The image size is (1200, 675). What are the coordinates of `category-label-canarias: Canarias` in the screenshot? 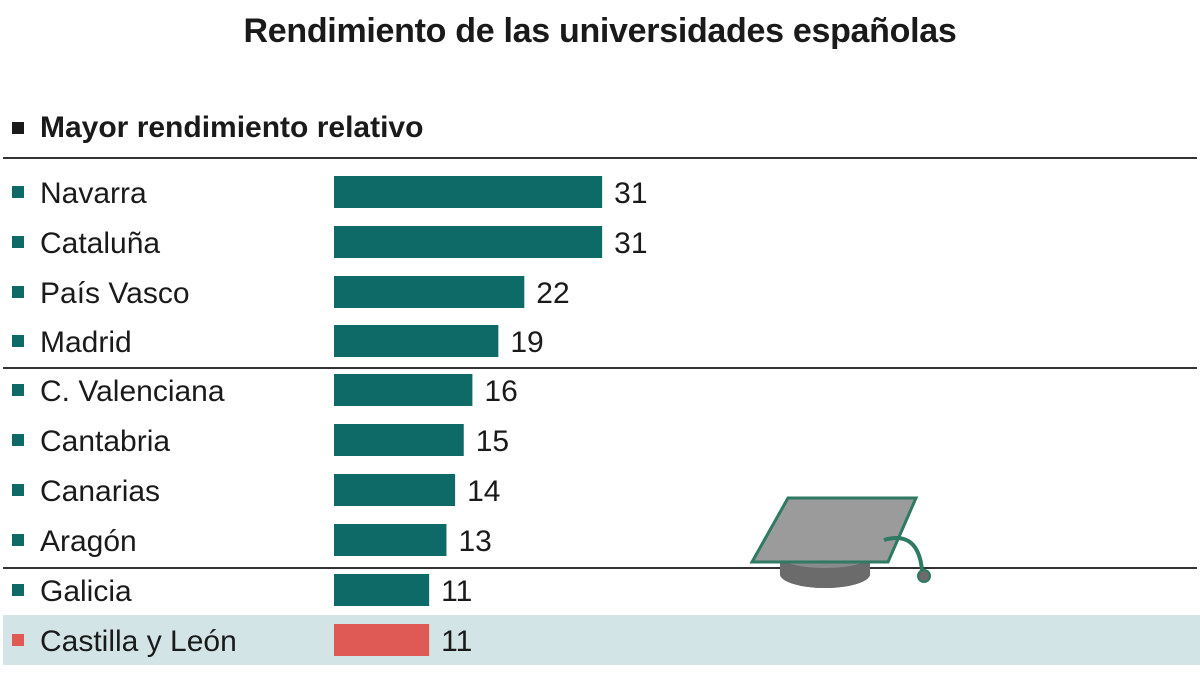 It's located at (100, 491).